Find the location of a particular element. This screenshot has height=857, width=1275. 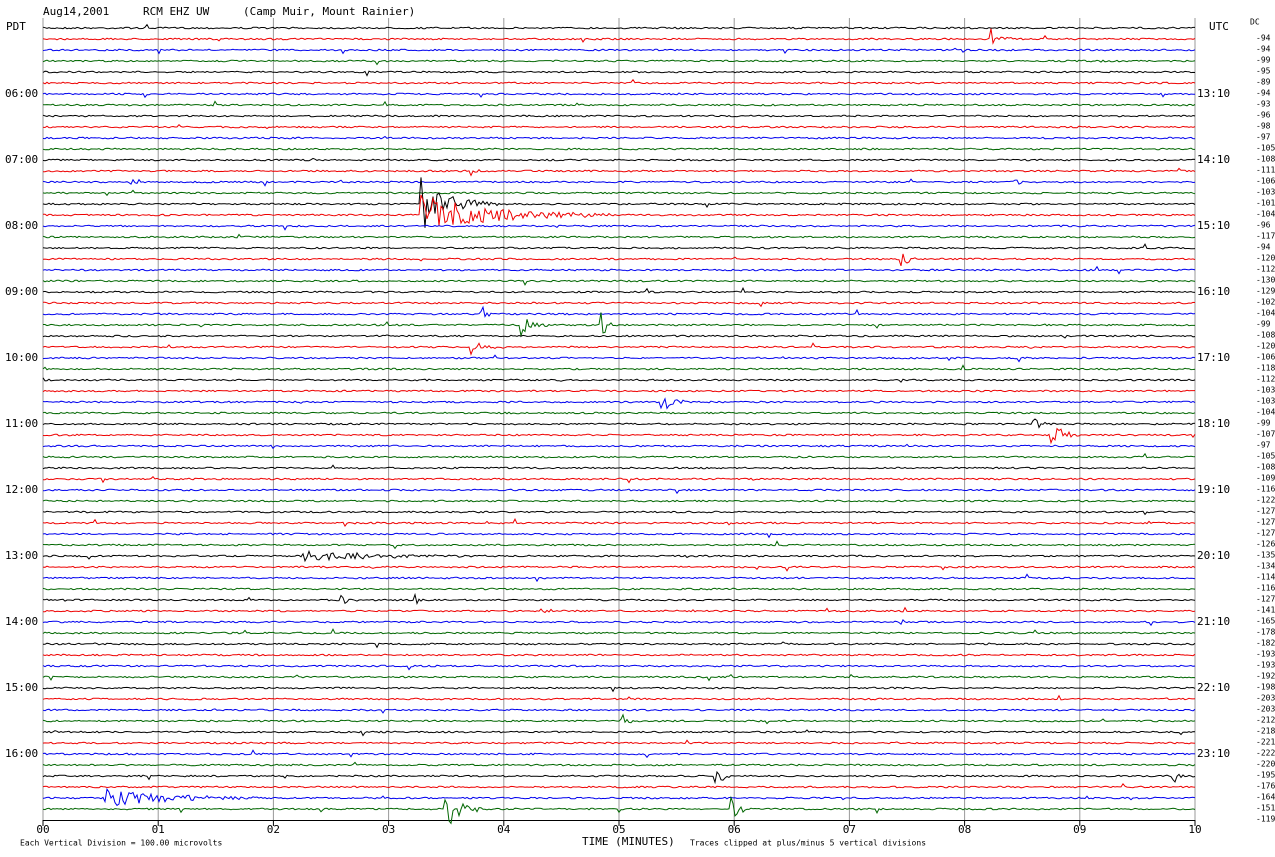

dc-offset: -220 is located at coordinates (1265, 764).